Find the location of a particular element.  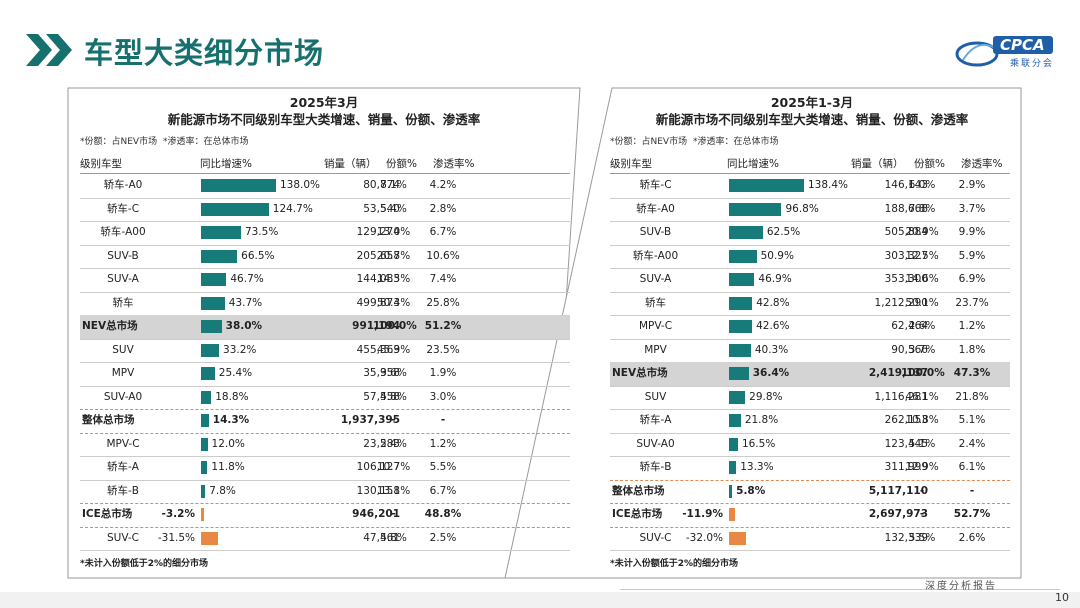

growth-label: 43.7% is located at coordinates (245, 302).